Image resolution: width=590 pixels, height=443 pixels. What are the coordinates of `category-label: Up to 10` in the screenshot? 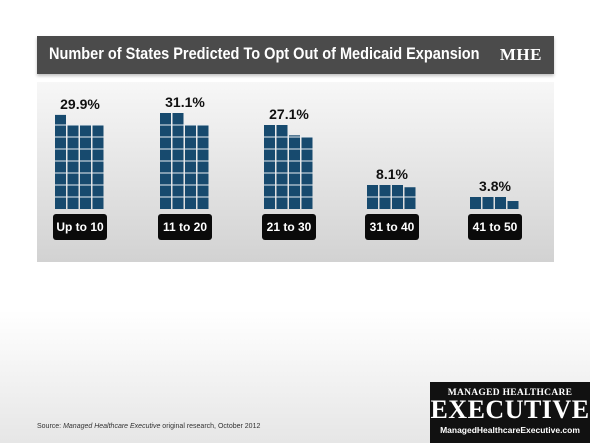 It's located at (80, 227).